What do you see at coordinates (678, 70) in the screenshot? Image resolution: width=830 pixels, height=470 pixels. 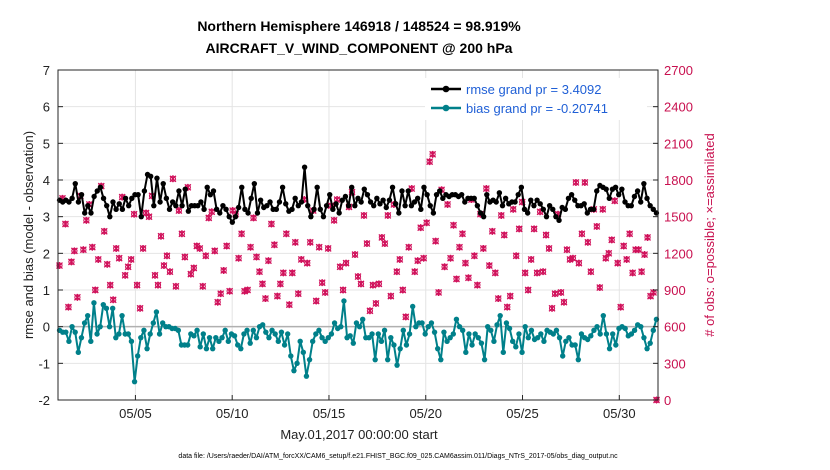 I see `y-right-tick-label: 2700` at bounding box center [678, 70].